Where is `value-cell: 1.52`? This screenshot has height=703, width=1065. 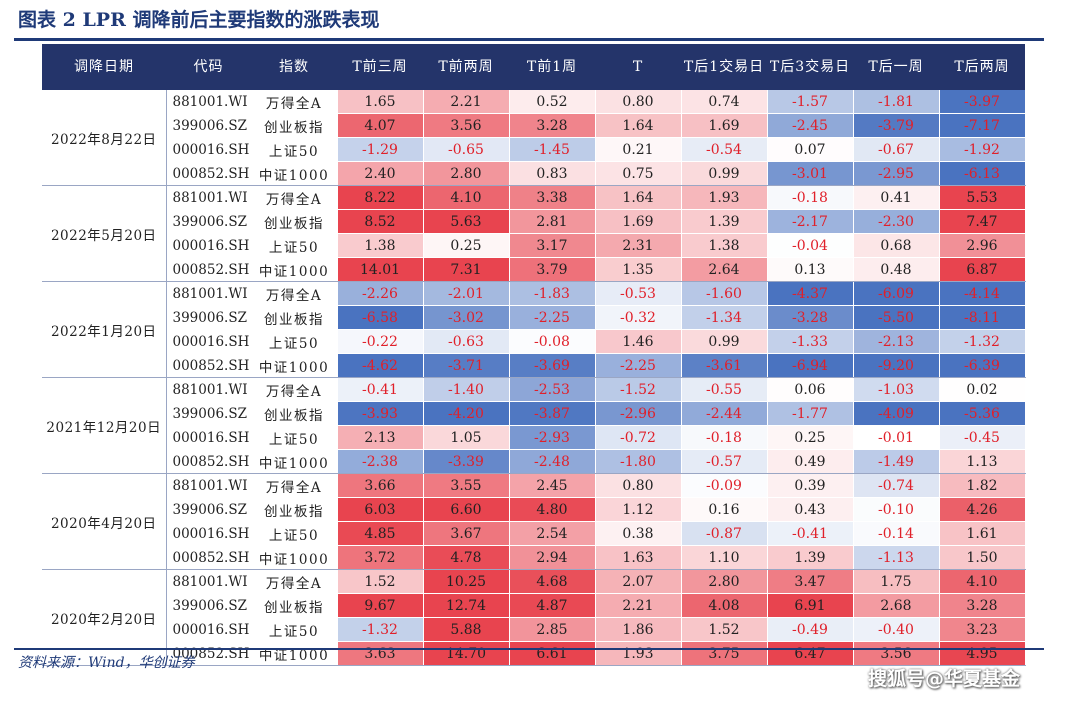
value-cell: 1.52 is located at coordinates (724, 629).